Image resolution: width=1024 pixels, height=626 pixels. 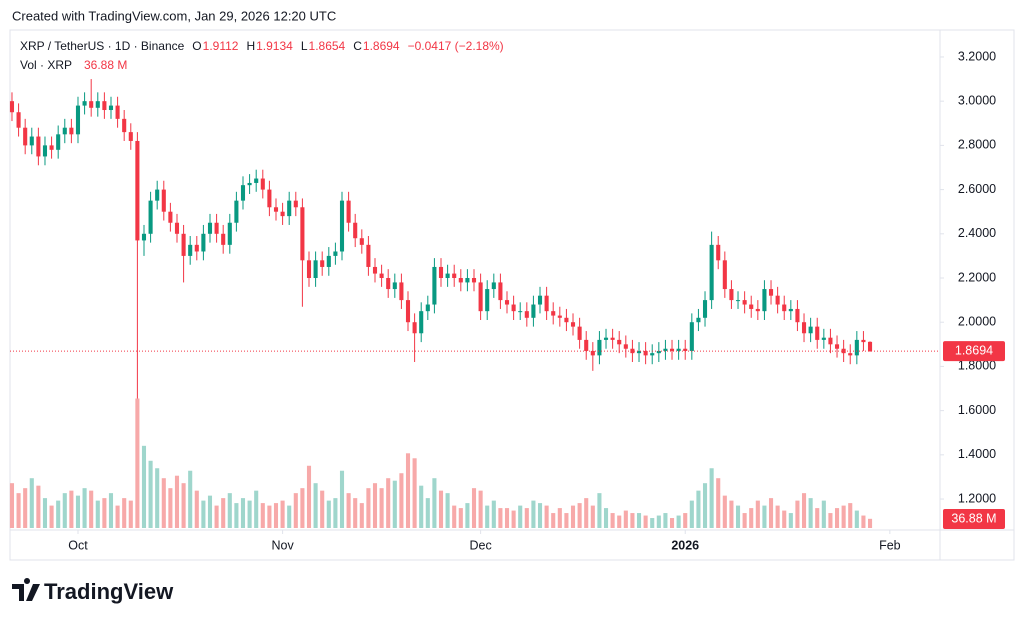 I want to click on symbol: XRP / TetherUS · 1D · Binance, so click(x=102, y=46).